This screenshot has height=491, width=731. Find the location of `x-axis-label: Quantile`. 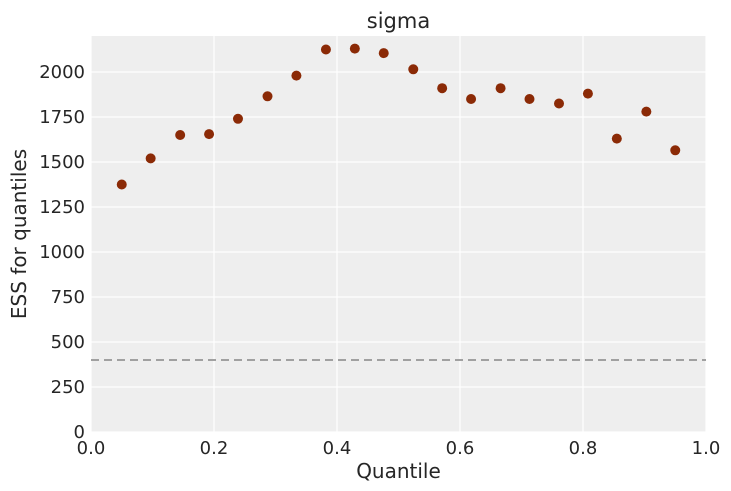

x-axis-label: Quantile is located at coordinates (398, 471).